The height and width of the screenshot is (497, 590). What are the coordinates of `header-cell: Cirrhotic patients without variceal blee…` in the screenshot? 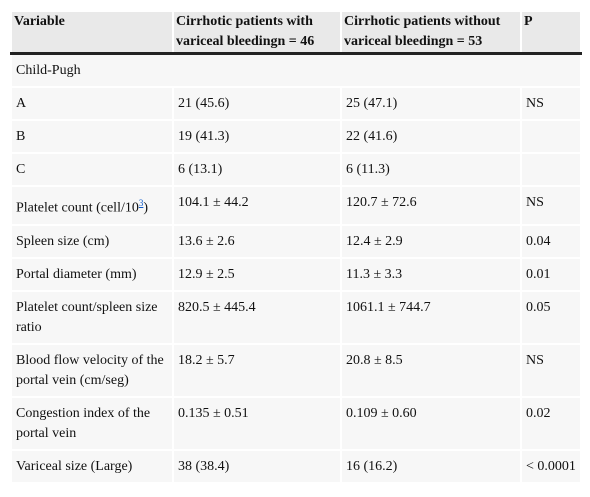 It's located at (431, 32).